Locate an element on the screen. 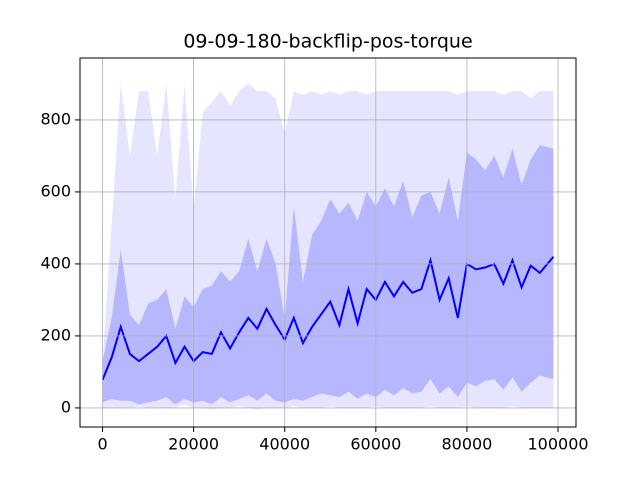 Image resolution: width=640 pixels, height=484 pixels. x-tick-label: 40000 is located at coordinates (284, 444).